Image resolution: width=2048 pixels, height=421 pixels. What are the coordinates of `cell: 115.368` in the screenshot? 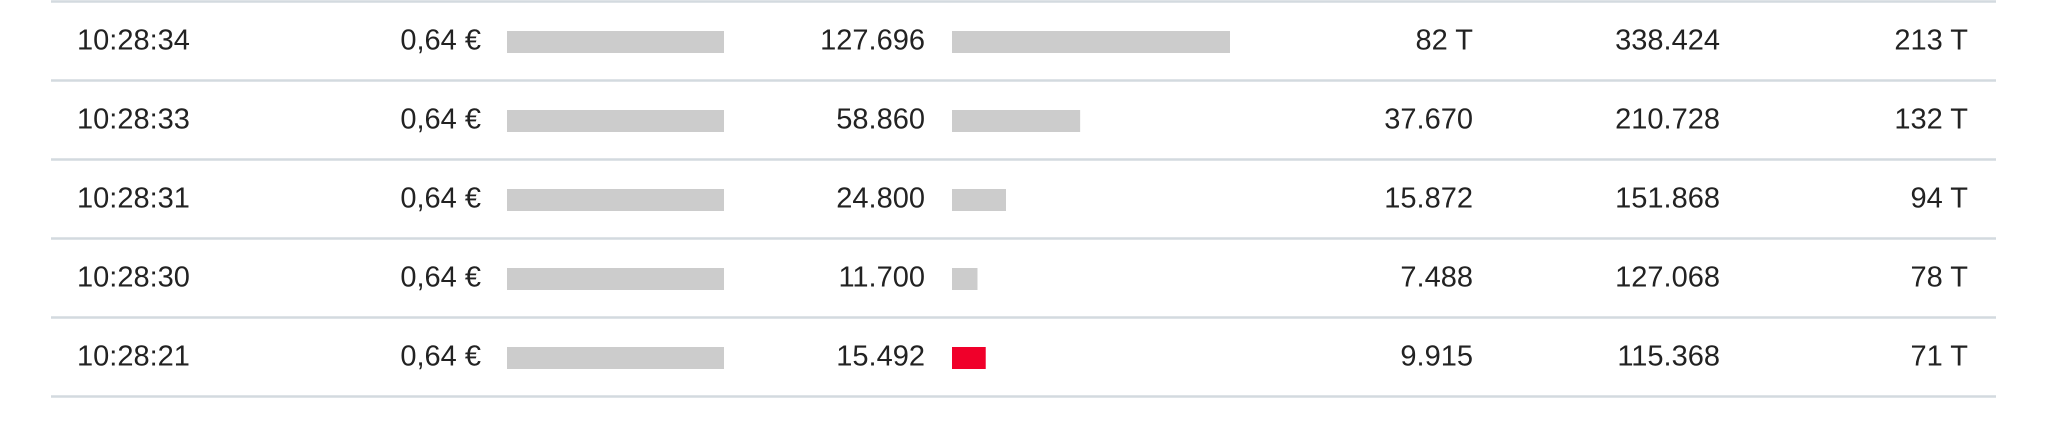 It's located at (1668, 357).